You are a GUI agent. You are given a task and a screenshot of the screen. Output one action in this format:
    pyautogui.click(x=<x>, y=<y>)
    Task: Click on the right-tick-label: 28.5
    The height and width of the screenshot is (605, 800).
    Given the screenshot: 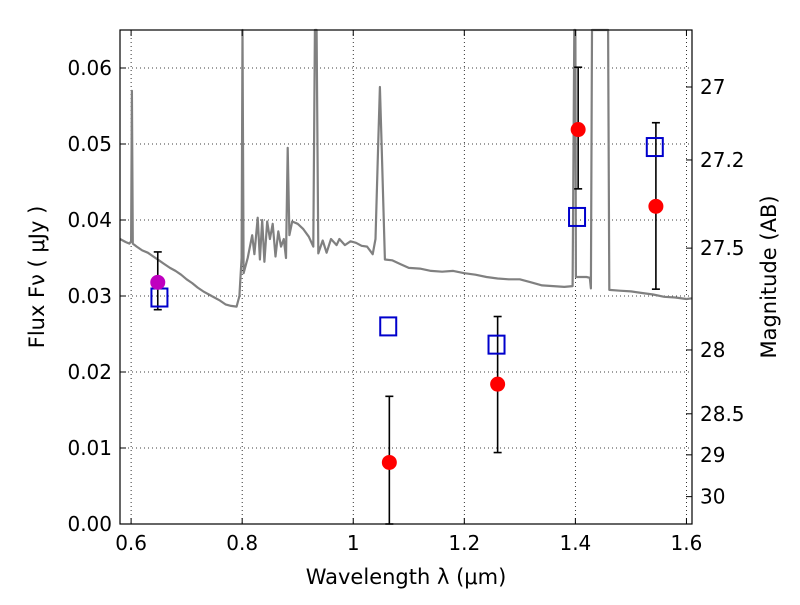 What is the action you would take?
    pyautogui.click(x=722, y=414)
    